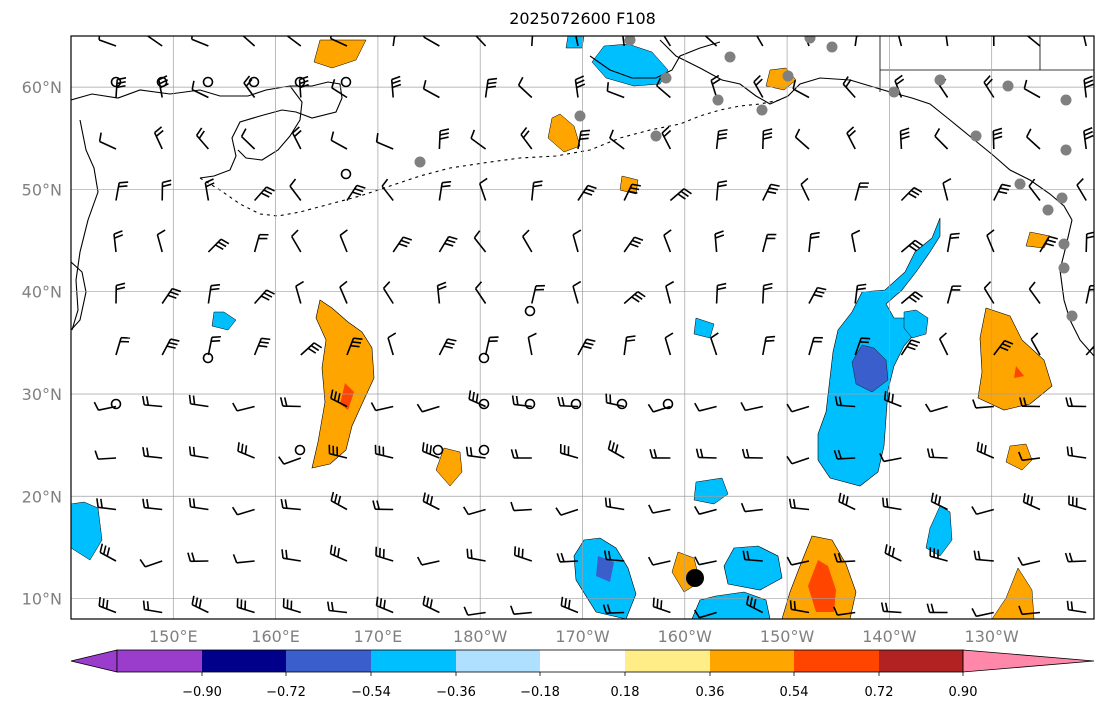 The width and height of the screenshot is (1105, 712). Describe the element at coordinates (42, 343) in the screenshot. I see `latitude-labels: 10°N 20°N 30°N 40°N 50°N 60°N` at that location.